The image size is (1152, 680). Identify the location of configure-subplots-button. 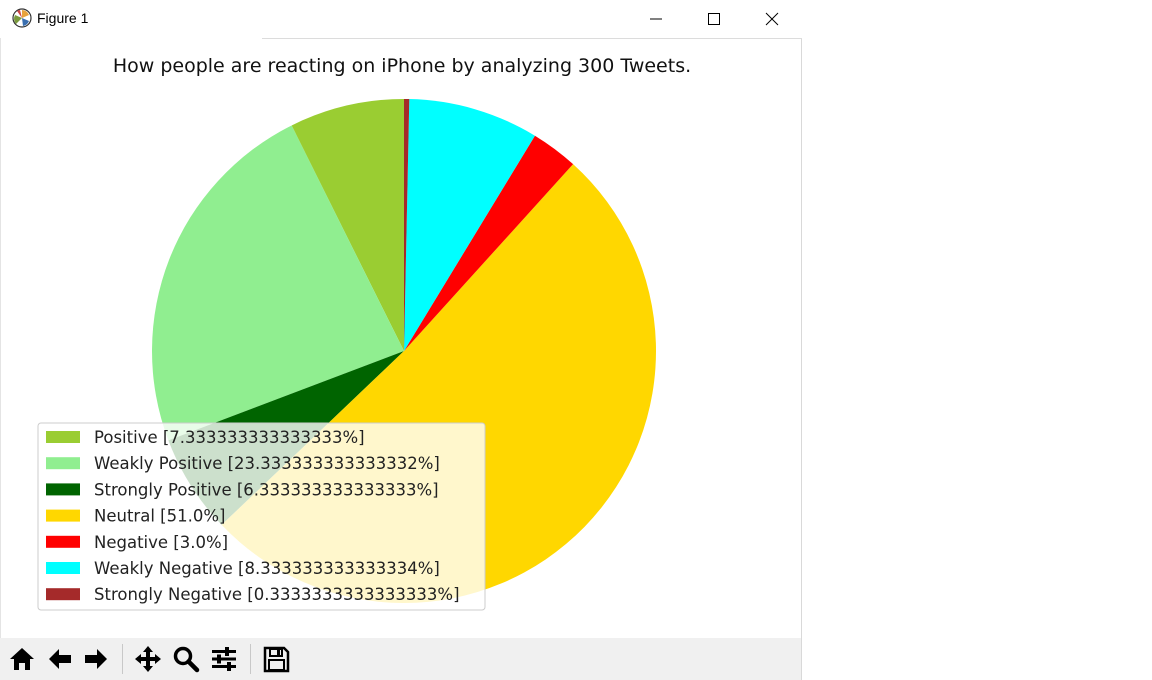
(224, 659).